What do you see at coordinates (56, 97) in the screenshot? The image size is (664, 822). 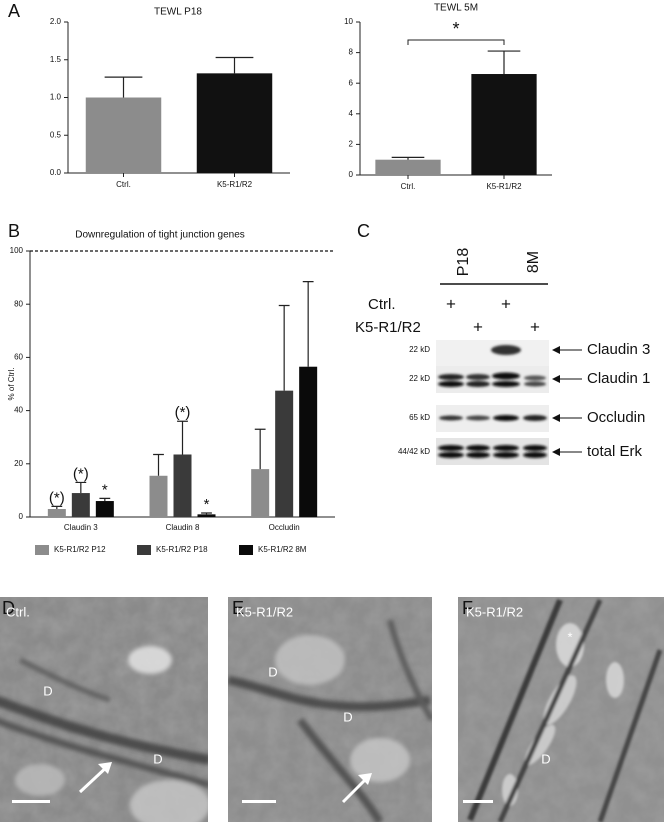 I see `y-tick-label: 1.0` at bounding box center [56, 97].